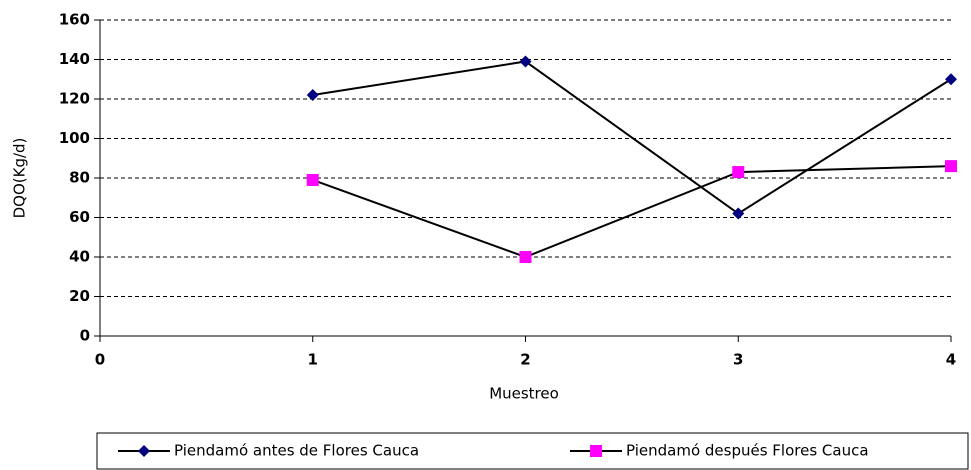 This screenshot has height=470, width=971. I want to click on legend-box, so click(532, 451).